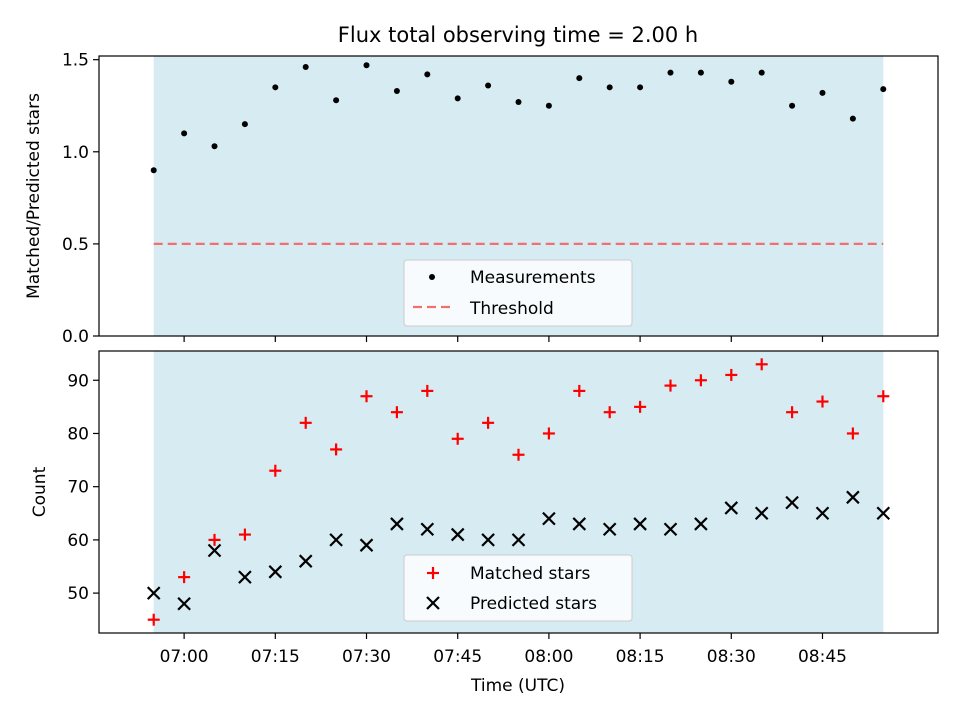  What do you see at coordinates (731, 657) in the screenshot?
I see `xtick-label: 08:30` at bounding box center [731, 657].